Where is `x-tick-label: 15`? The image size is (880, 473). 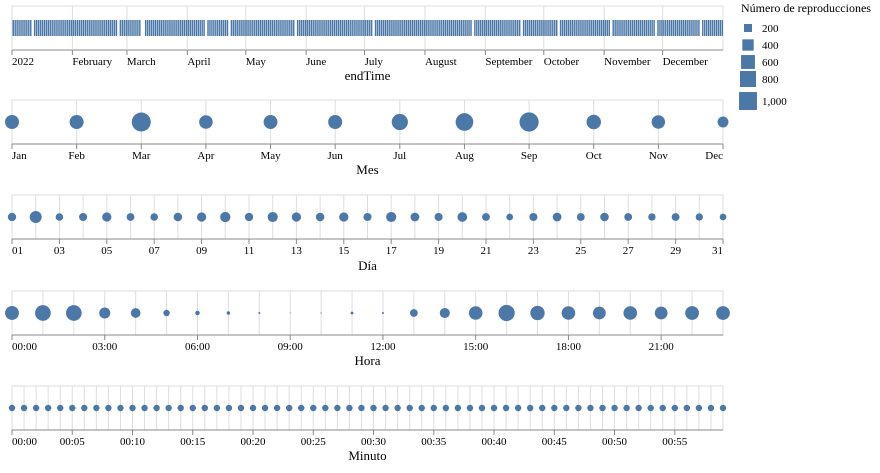
x-tick-label: 15 is located at coordinates (344, 251).